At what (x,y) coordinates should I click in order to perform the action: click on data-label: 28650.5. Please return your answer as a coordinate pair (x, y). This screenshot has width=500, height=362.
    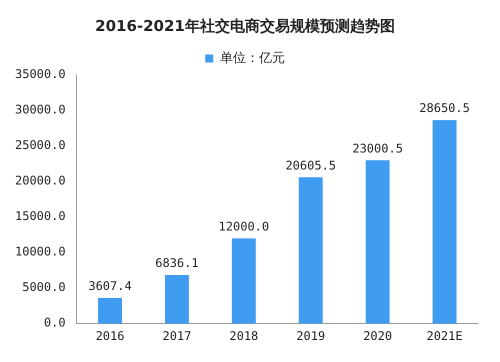
    Looking at the image, I should click on (444, 108).